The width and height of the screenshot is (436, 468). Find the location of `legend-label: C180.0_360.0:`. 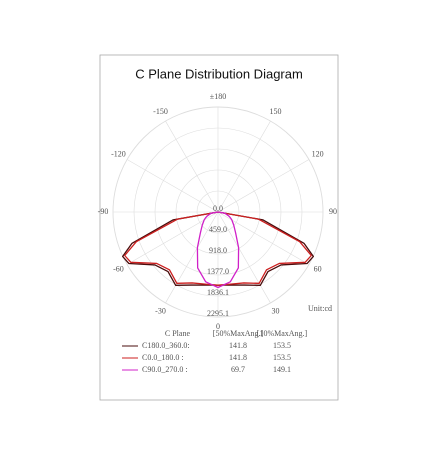

legend-label: C180.0_360.0: is located at coordinates (166, 345).